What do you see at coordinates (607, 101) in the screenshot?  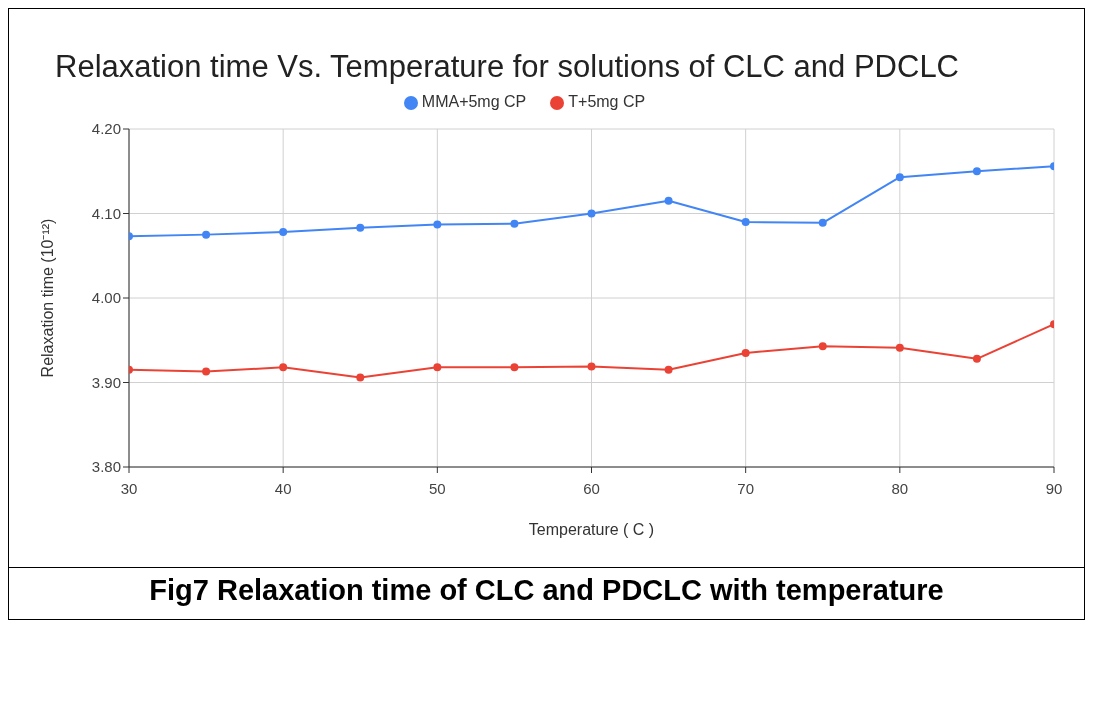 I see `legend-label: T+5mg CP` at bounding box center [607, 101].